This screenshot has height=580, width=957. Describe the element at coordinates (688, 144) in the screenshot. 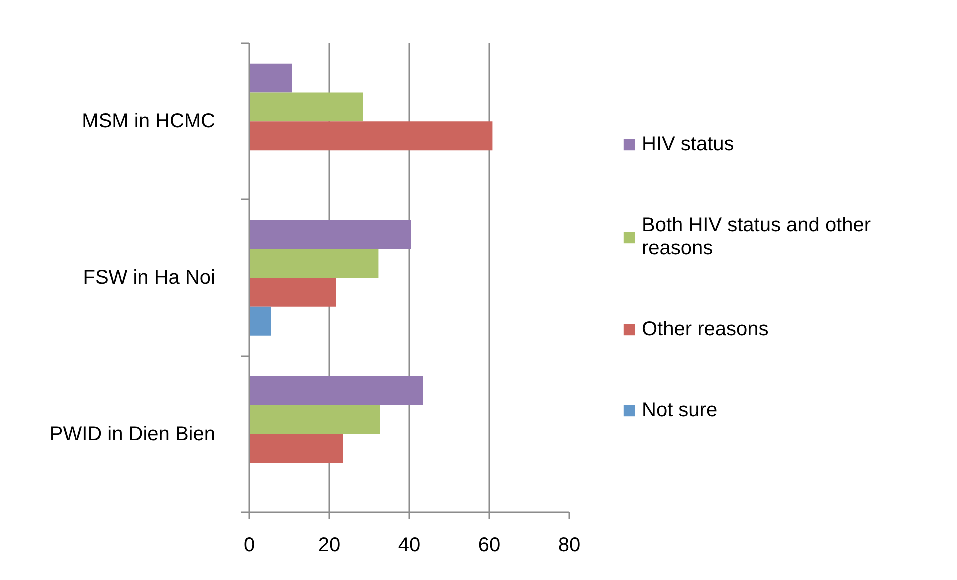

I see `legend-label: HIV status` at that location.